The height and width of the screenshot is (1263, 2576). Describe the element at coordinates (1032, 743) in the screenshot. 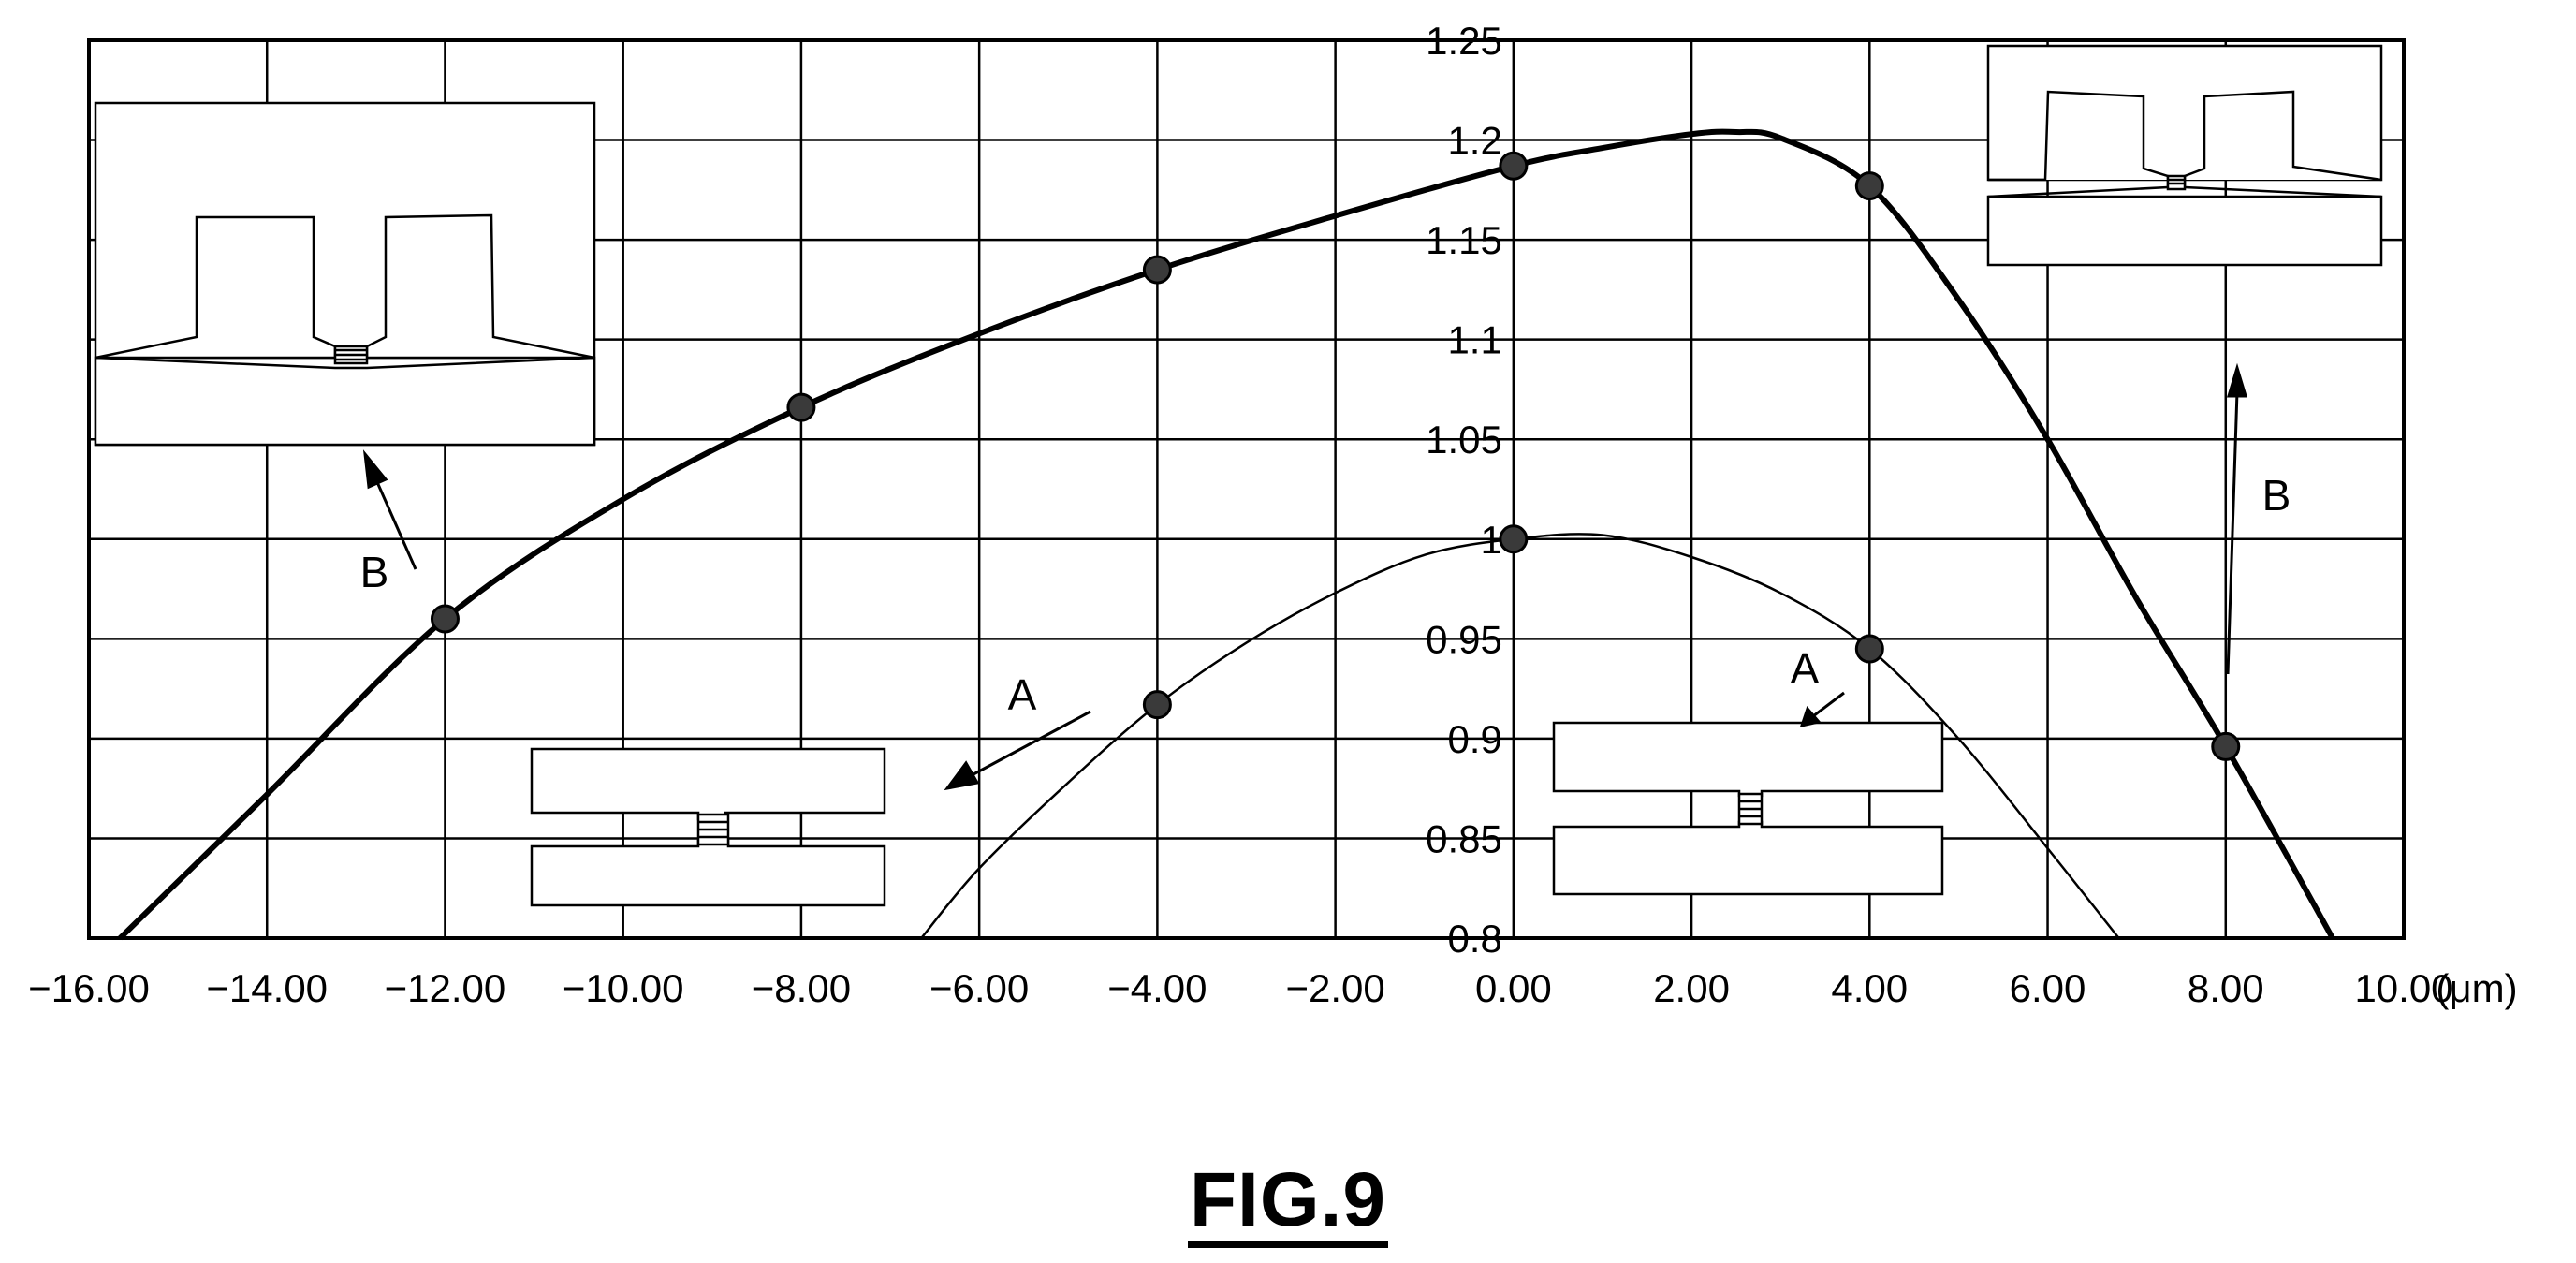

I see `arrow-a-left-shaft` at that location.